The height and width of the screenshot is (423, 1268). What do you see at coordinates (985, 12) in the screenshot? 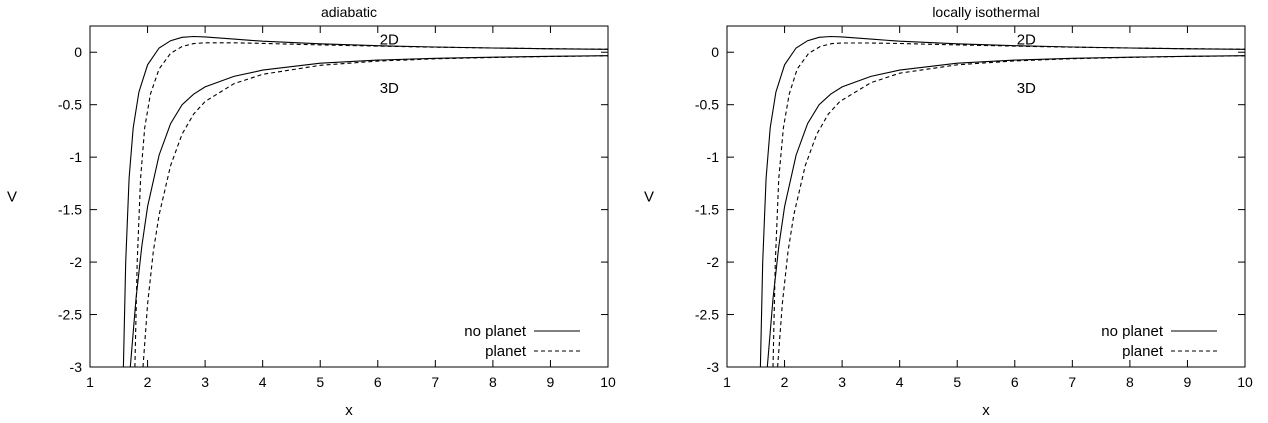
I see `chart-title: locally isothermal` at bounding box center [985, 12].